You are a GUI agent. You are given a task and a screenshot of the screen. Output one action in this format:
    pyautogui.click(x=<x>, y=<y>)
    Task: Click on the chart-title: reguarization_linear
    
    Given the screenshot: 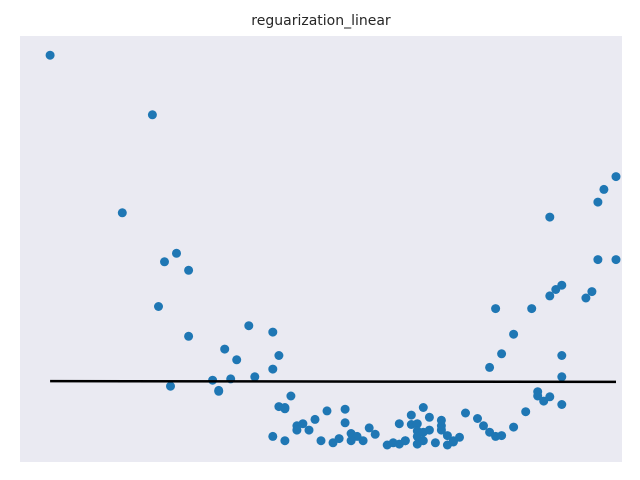 What is the action you would take?
    pyautogui.click(x=321, y=21)
    